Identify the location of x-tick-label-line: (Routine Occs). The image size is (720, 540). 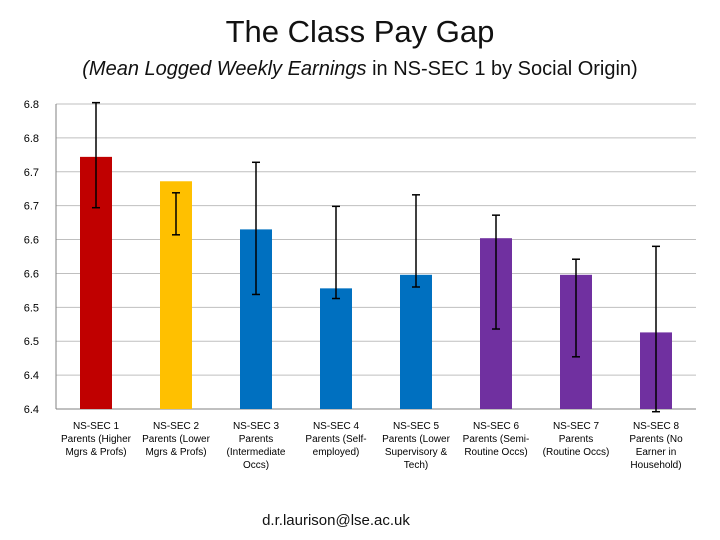
(576, 452).